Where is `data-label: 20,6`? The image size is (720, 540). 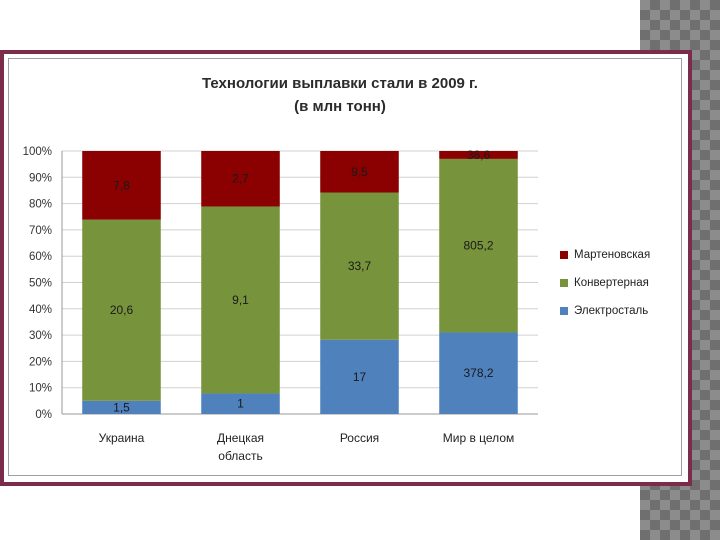
data-label: 20,6 is located at coordinates (122, 310).